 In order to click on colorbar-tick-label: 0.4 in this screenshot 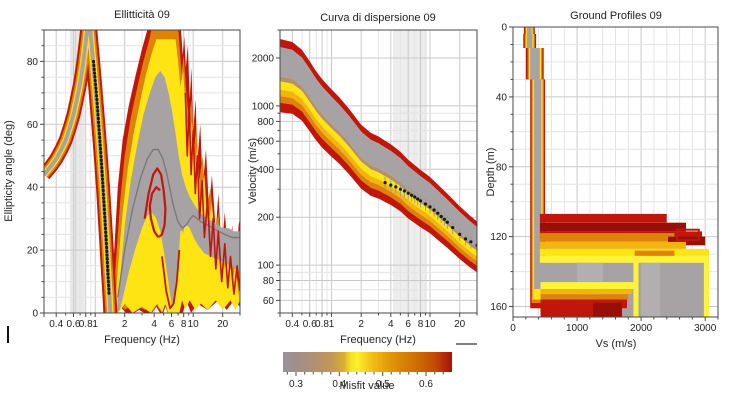, I will do `click(339, 384)`.